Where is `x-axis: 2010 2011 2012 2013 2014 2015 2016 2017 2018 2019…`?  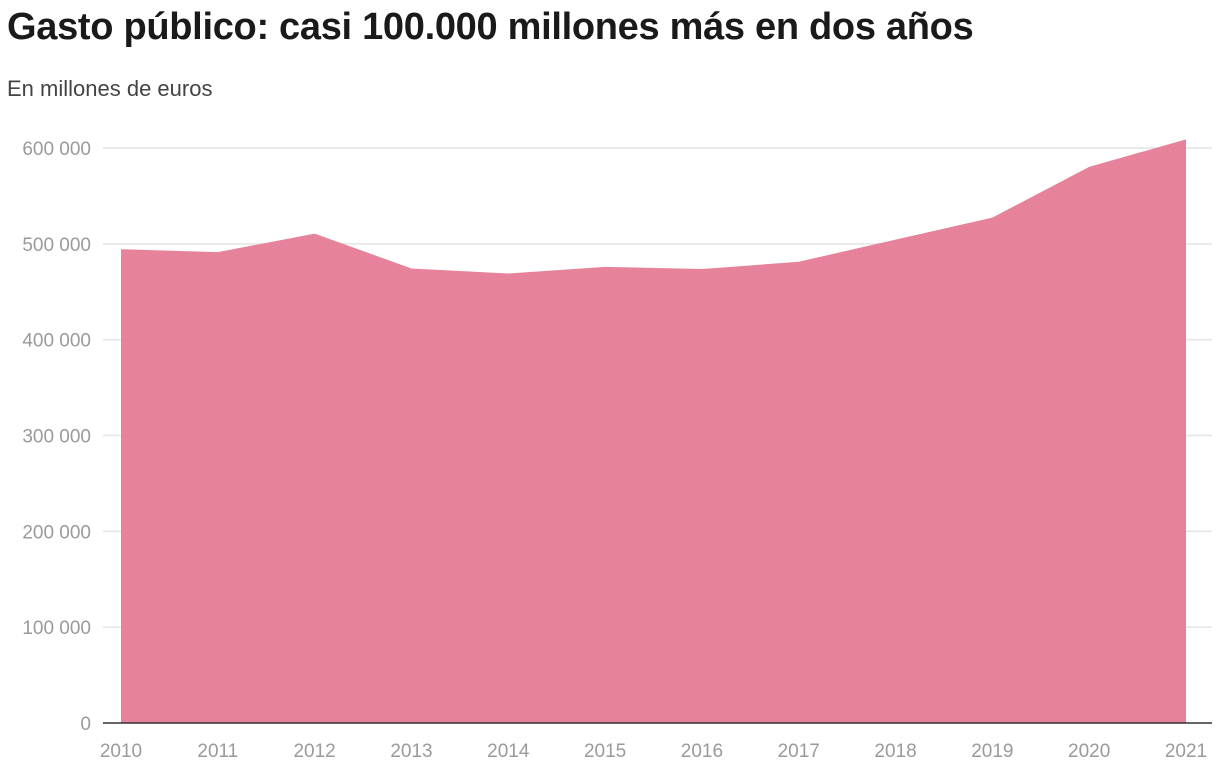
x-axis: 2010 2011 2012 2013 2014 2015 2016 2017 2018 2019… is located at coordinates (656, 742).